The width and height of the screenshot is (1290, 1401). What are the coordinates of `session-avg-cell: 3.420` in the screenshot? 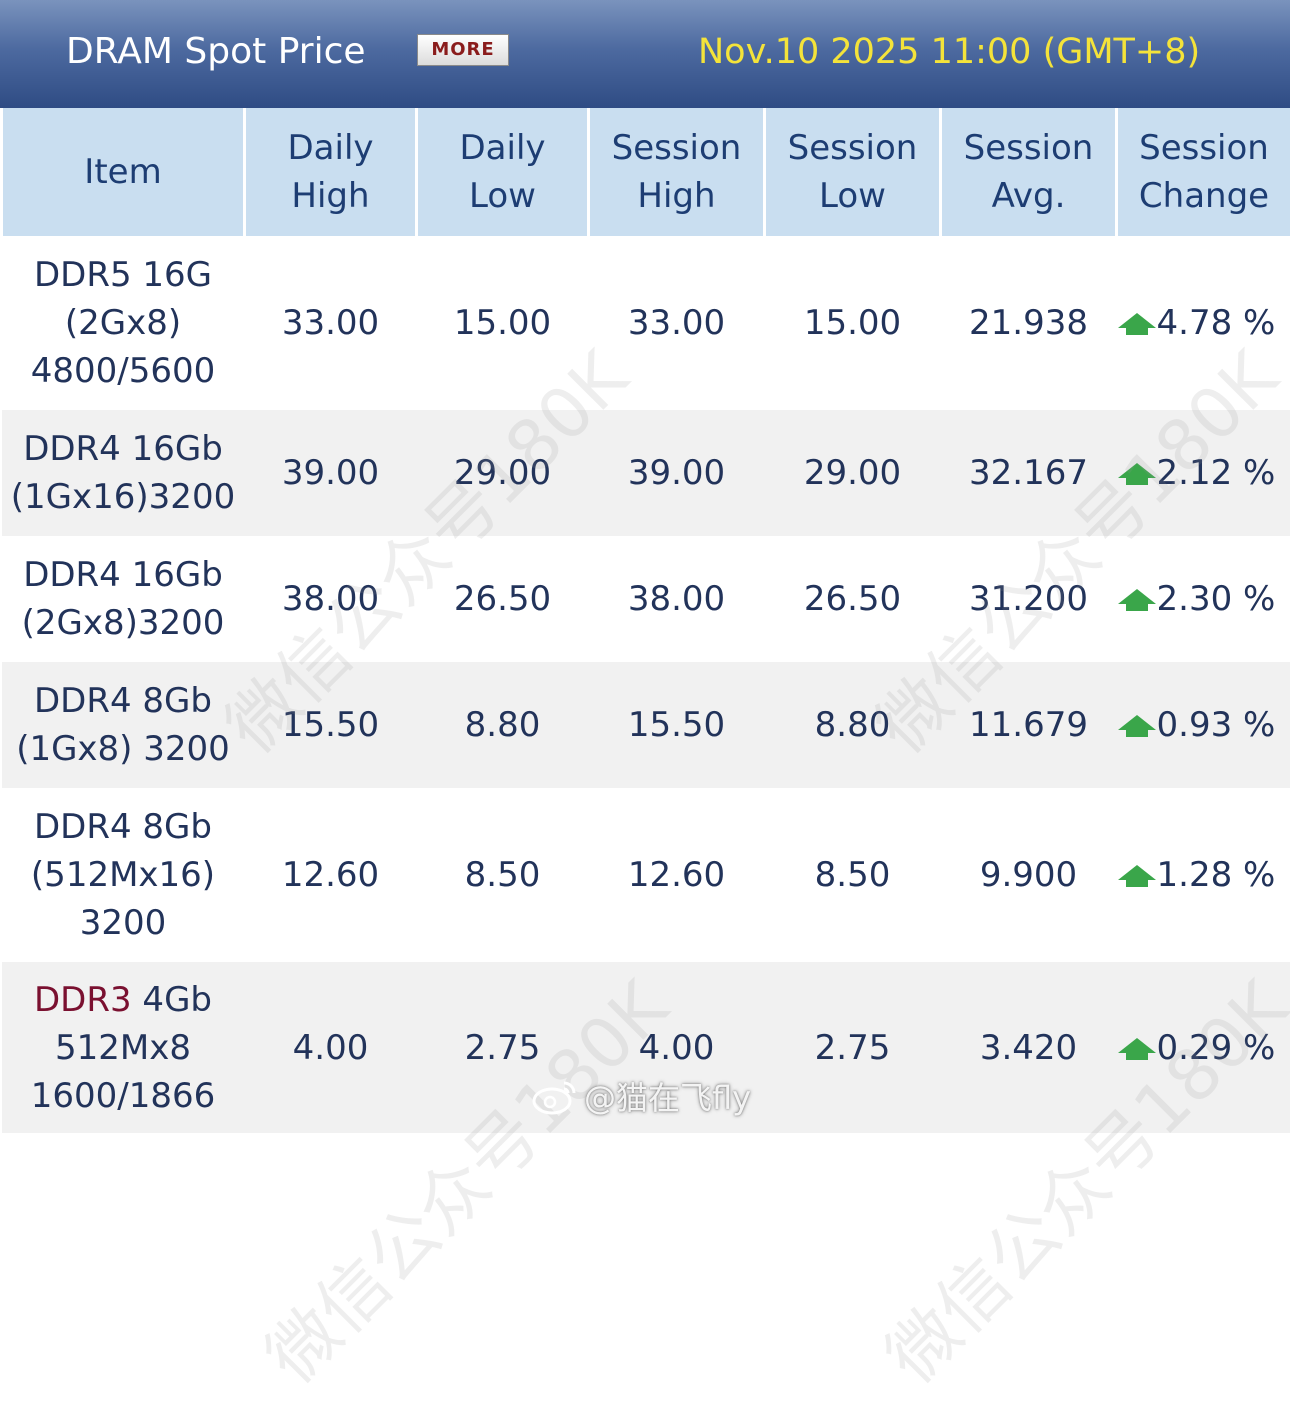 It's located at (1029, 1047).